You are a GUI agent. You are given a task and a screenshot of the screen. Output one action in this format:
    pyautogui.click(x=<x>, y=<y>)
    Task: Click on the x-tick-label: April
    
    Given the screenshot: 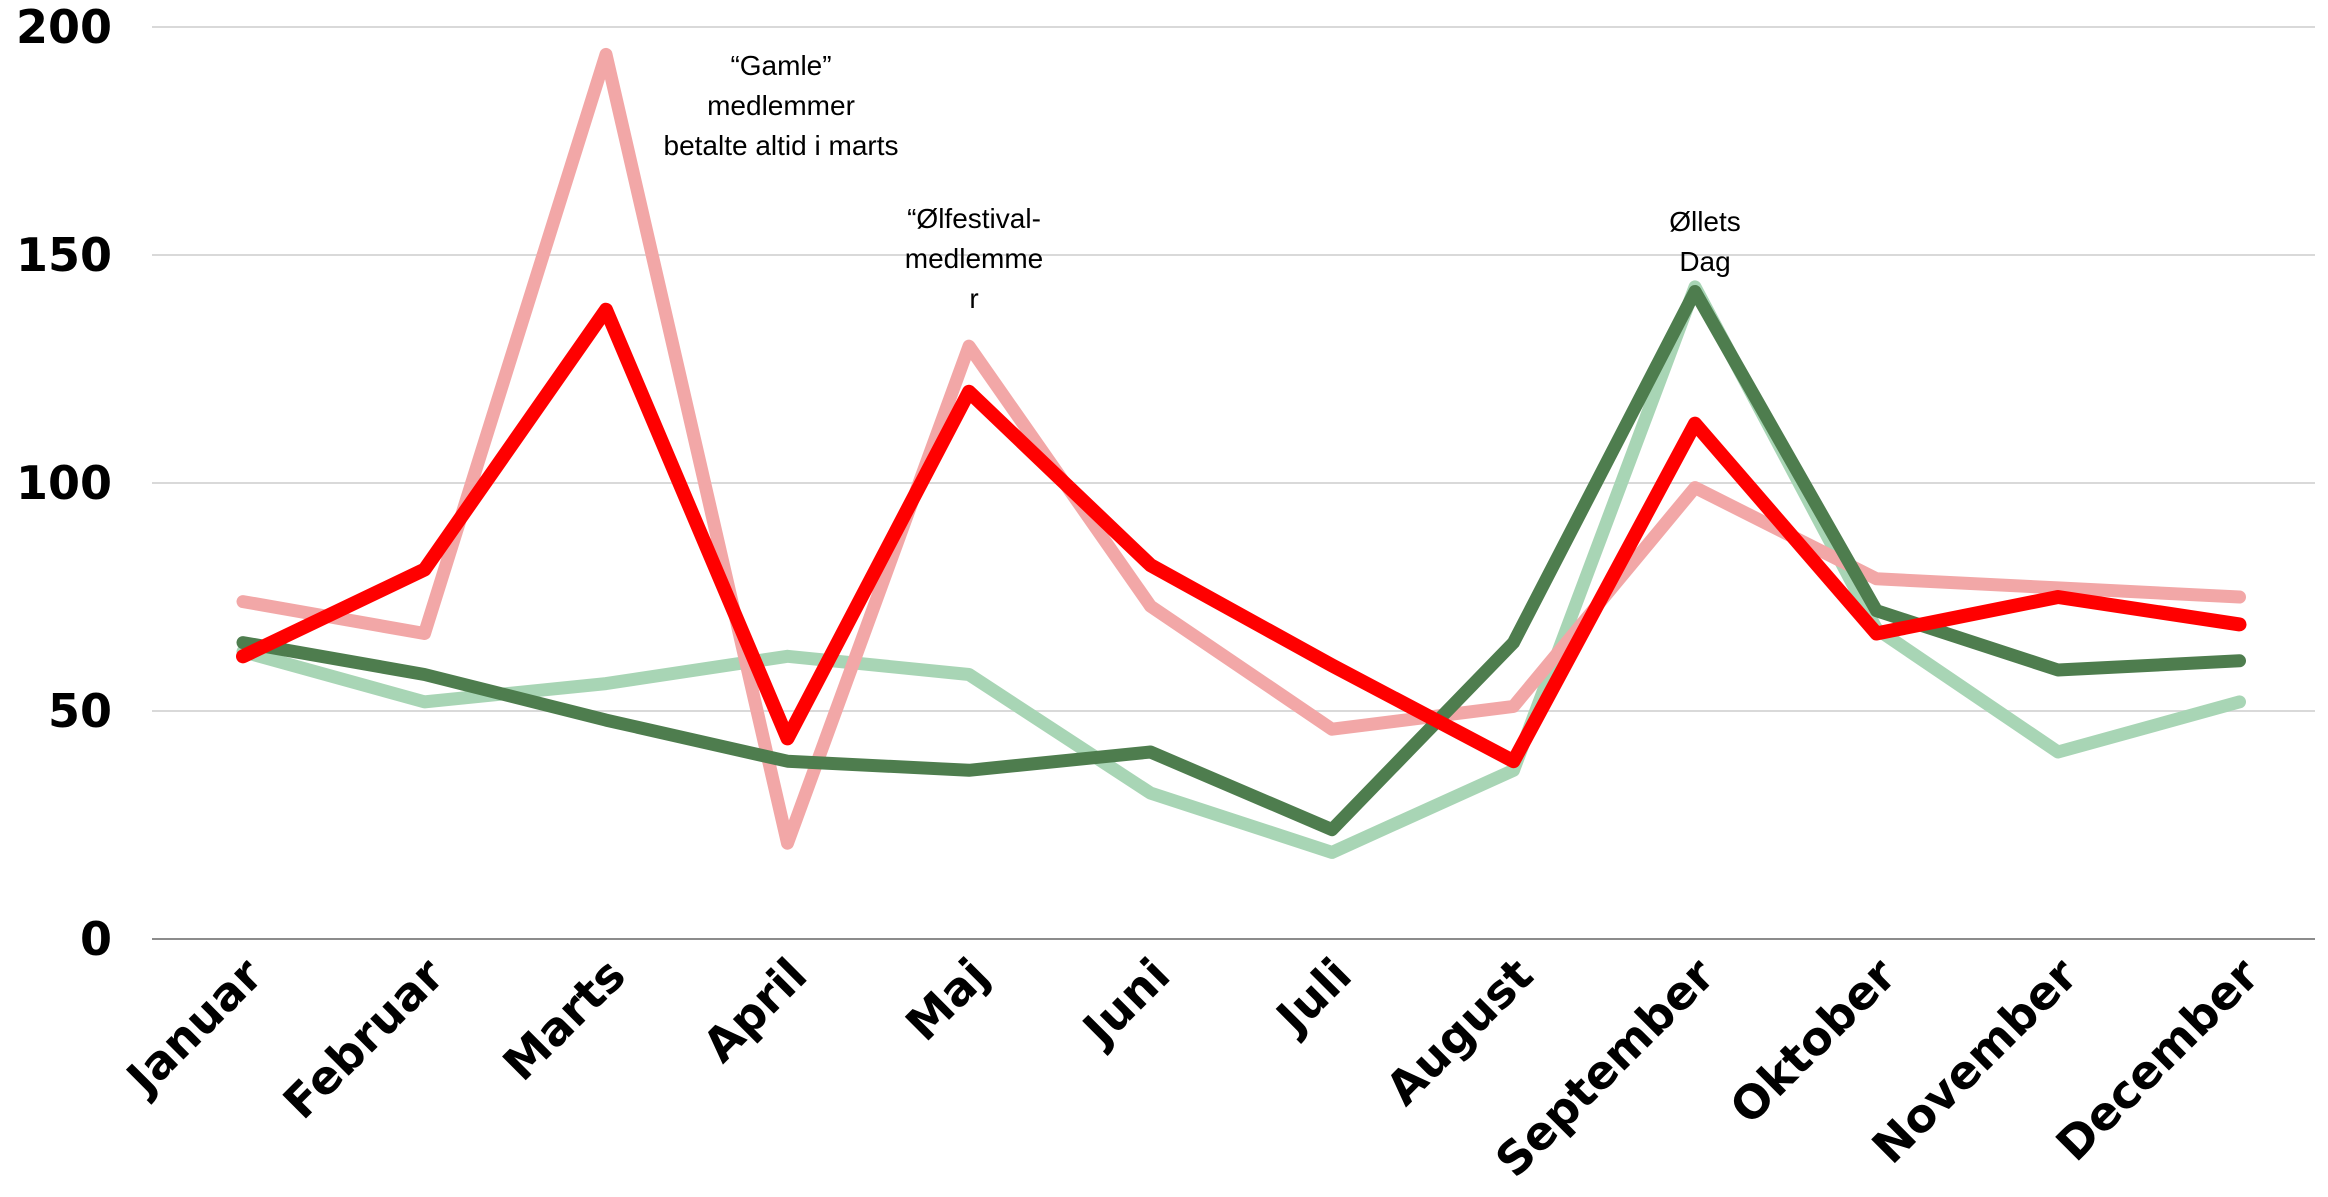 What is the action you would take?
    pyautogui.click(x=754, y=1010)
    